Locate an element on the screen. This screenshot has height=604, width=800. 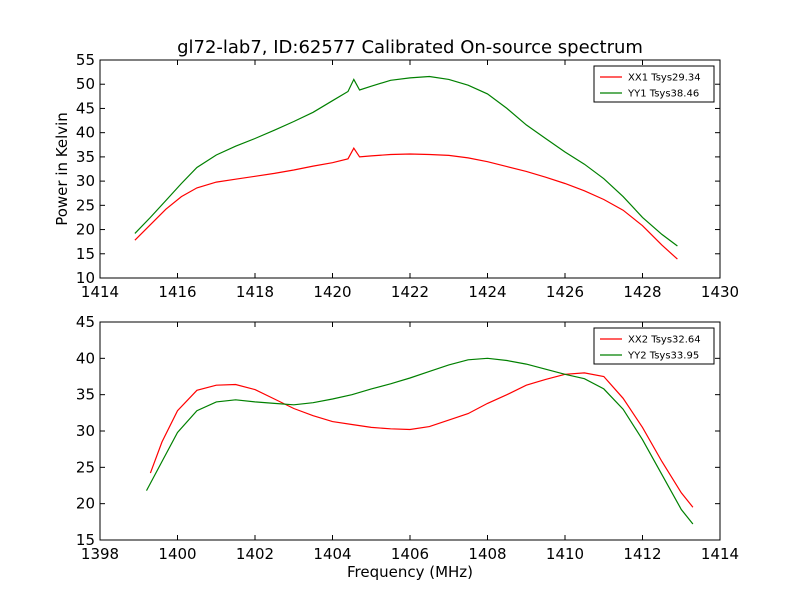
y-tick-label: 10 is located at coordinates (85, 278).